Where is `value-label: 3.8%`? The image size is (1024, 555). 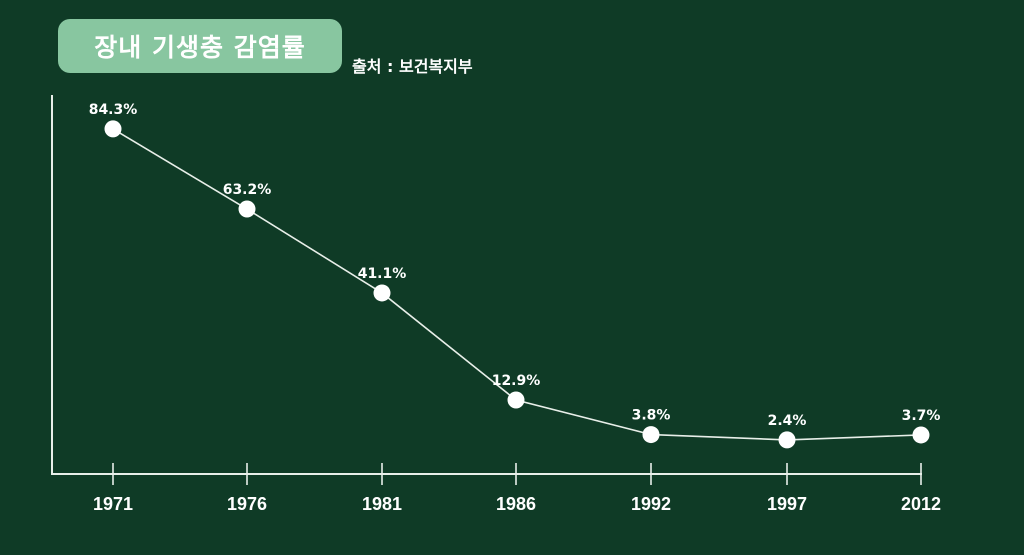 value-label: 3.8% is located at coordinates (651, 416).